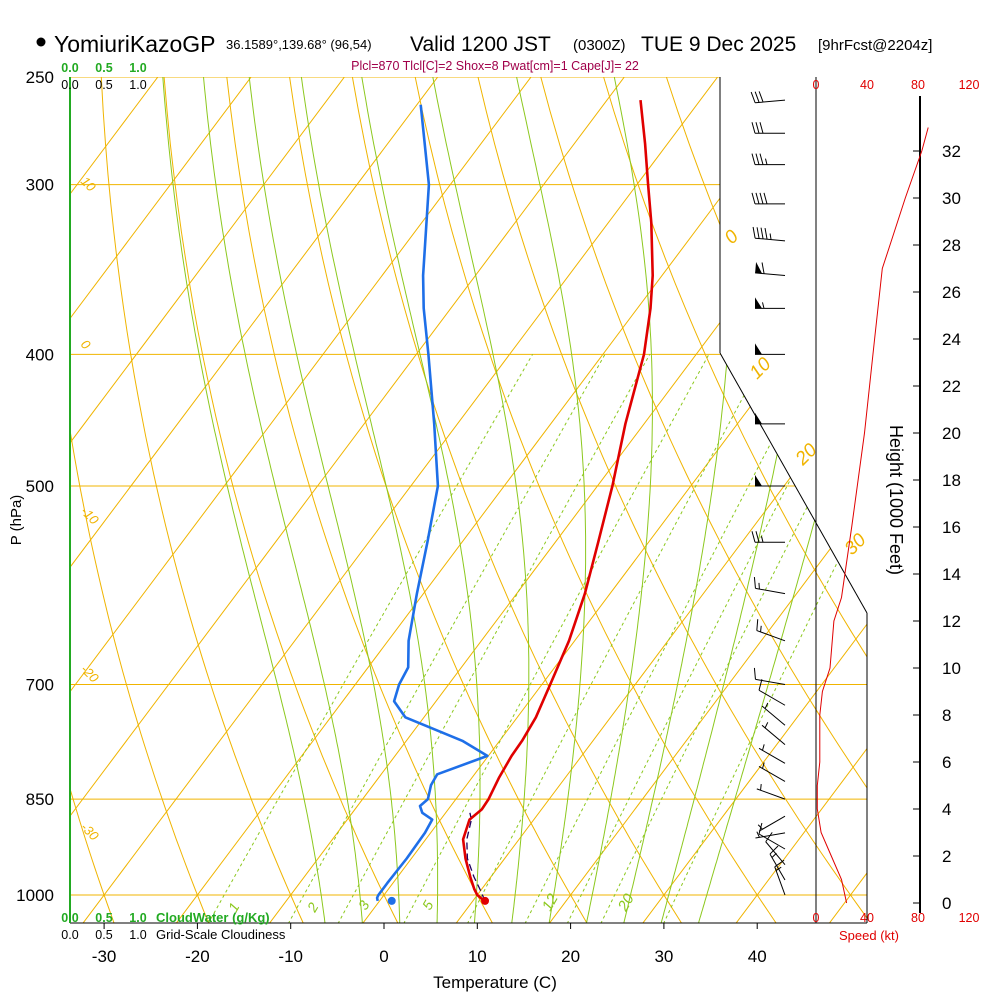 The image size is (1000, 1000). What do you see at coordinates (806, 454) in the screenshot?
I see `dry-adiabat-label: 20` at bounding box center [806, 454].